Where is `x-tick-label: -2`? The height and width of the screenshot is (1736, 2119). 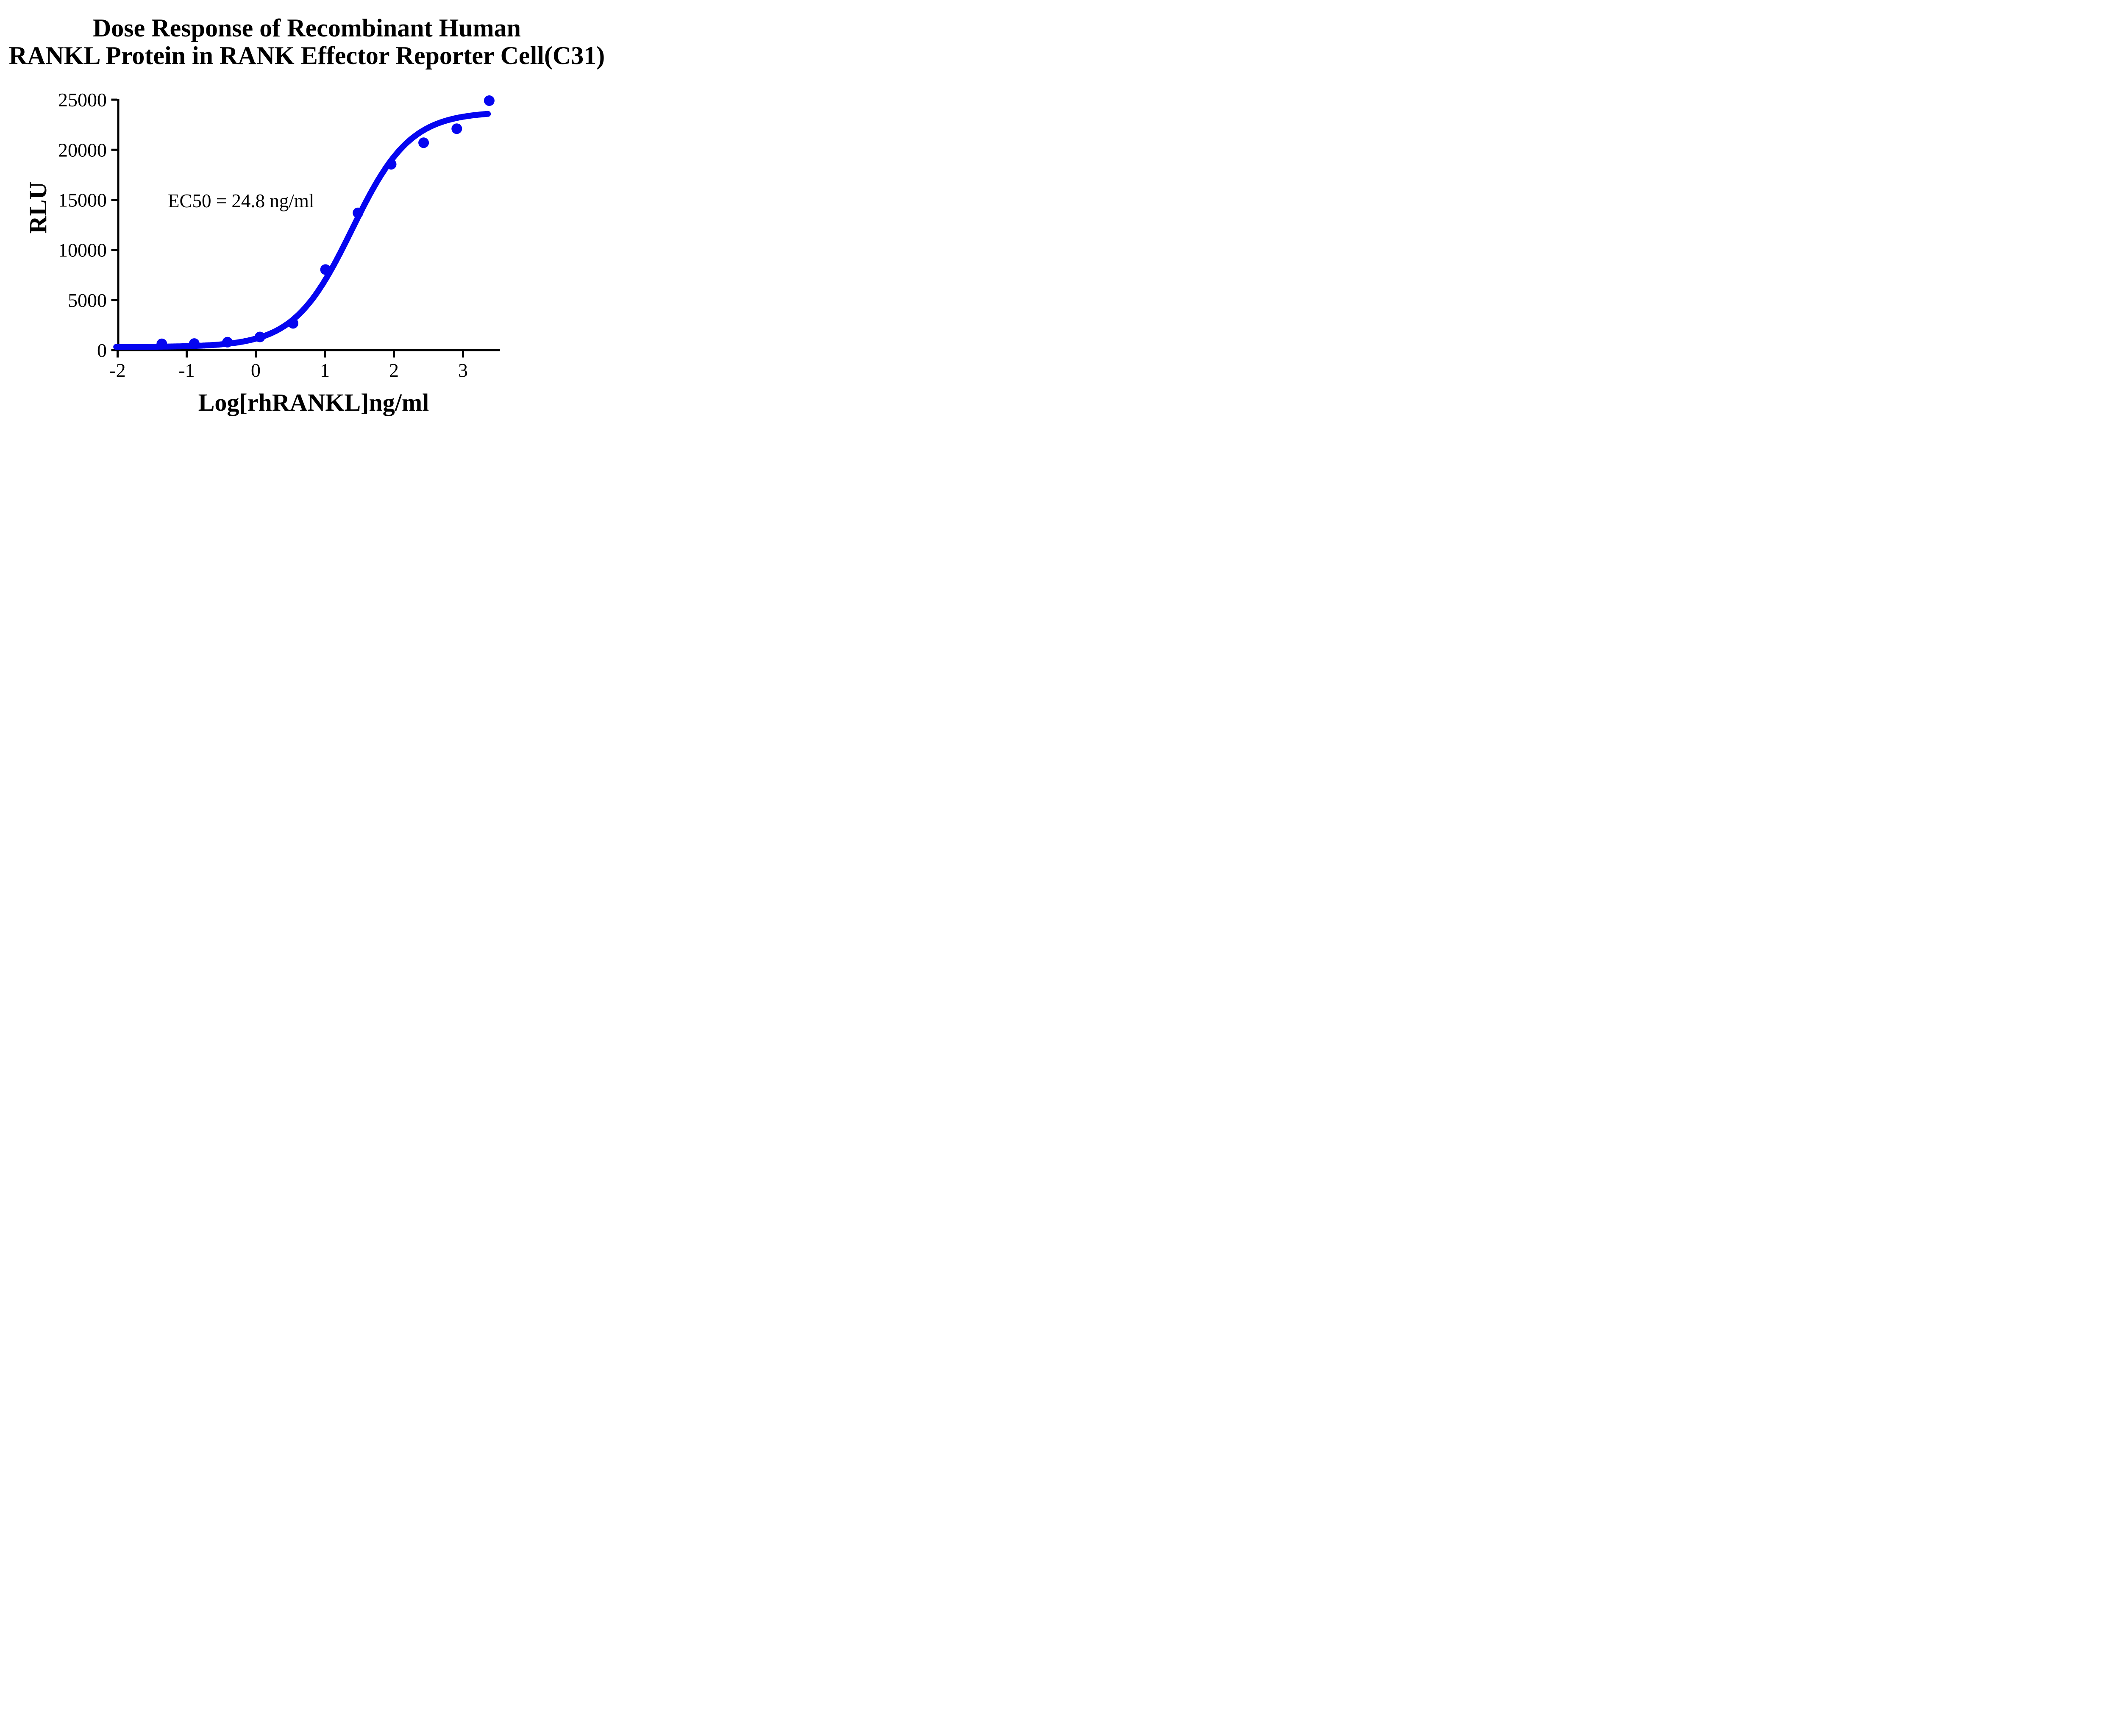 x-tick-label: -2 is located at coordinates (117, 370).